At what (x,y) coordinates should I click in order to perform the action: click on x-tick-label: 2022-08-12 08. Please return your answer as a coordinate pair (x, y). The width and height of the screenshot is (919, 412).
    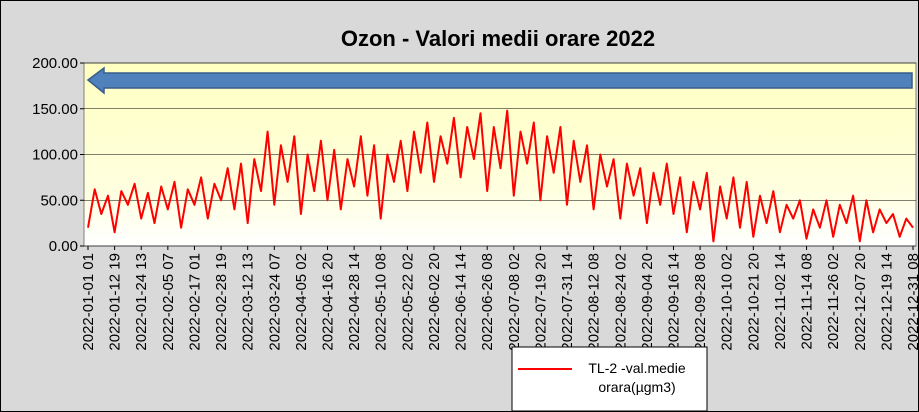
    Looking at the image, I should click on (594, 302).